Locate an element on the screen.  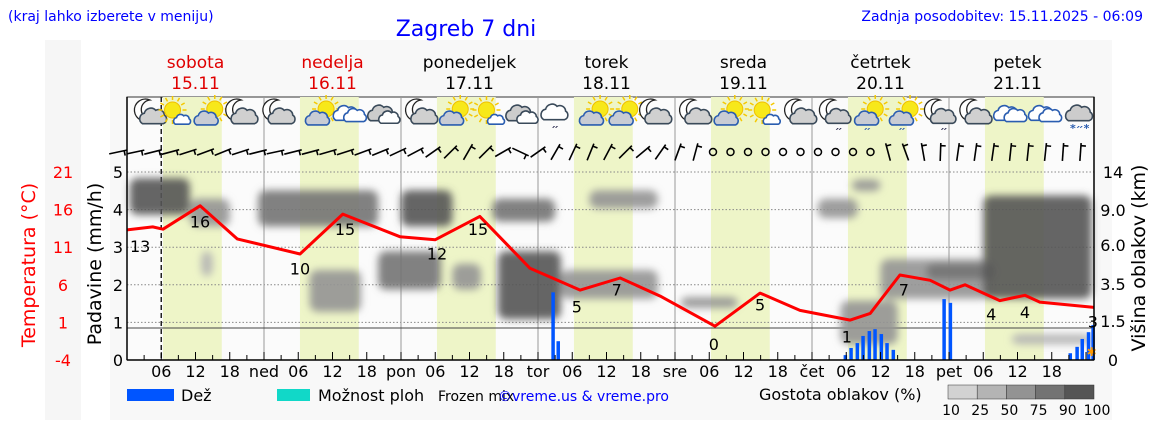
cloud-legend-label: 10 is located at coordinates (951, 411).